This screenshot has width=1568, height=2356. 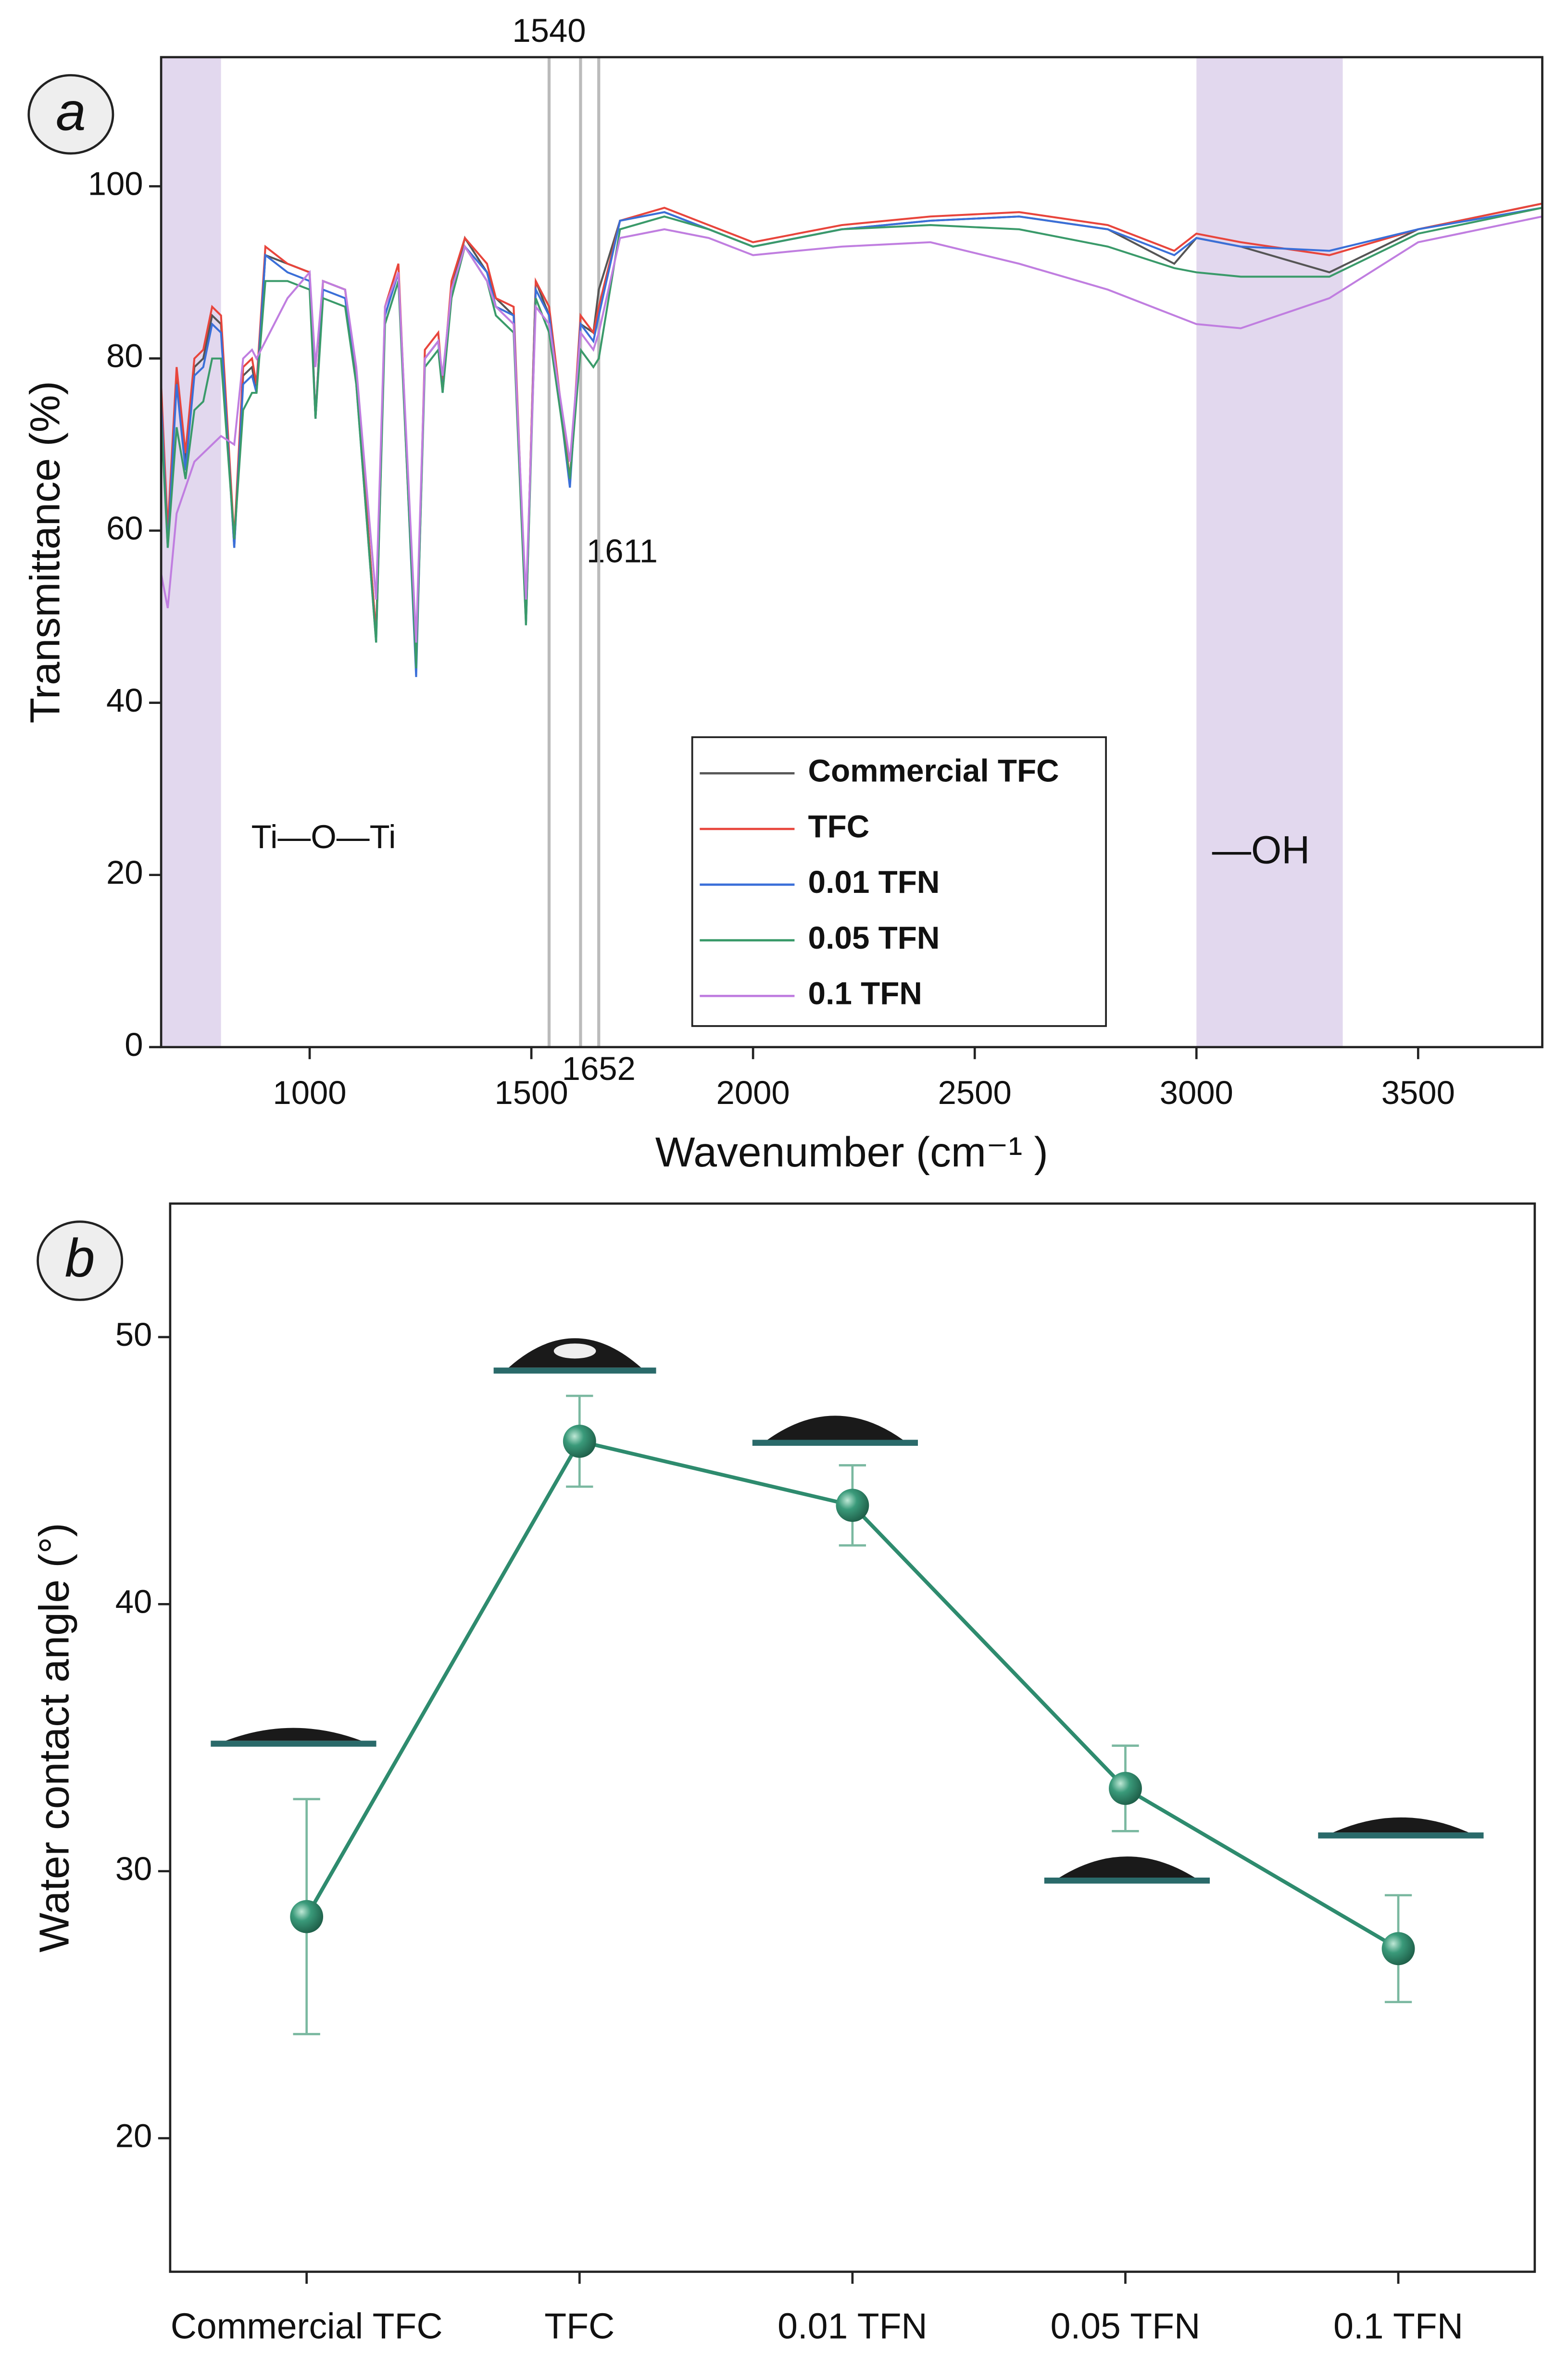 What do you see at coordinates (309, 1092) in the screenshot?
I see `x-tick-label: 1000` at bounding box center [309, 1092].